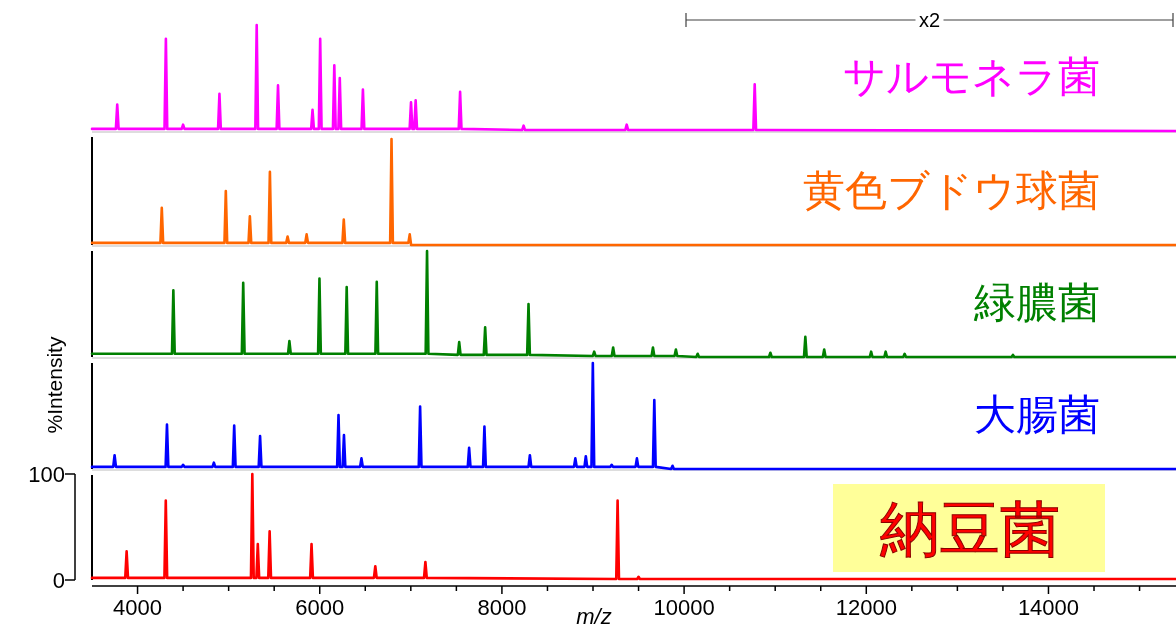 The width and height of the screenshot is (1176, 627). I want to click on series-label: 黄色ブドウ球菌, so click(951, 190).